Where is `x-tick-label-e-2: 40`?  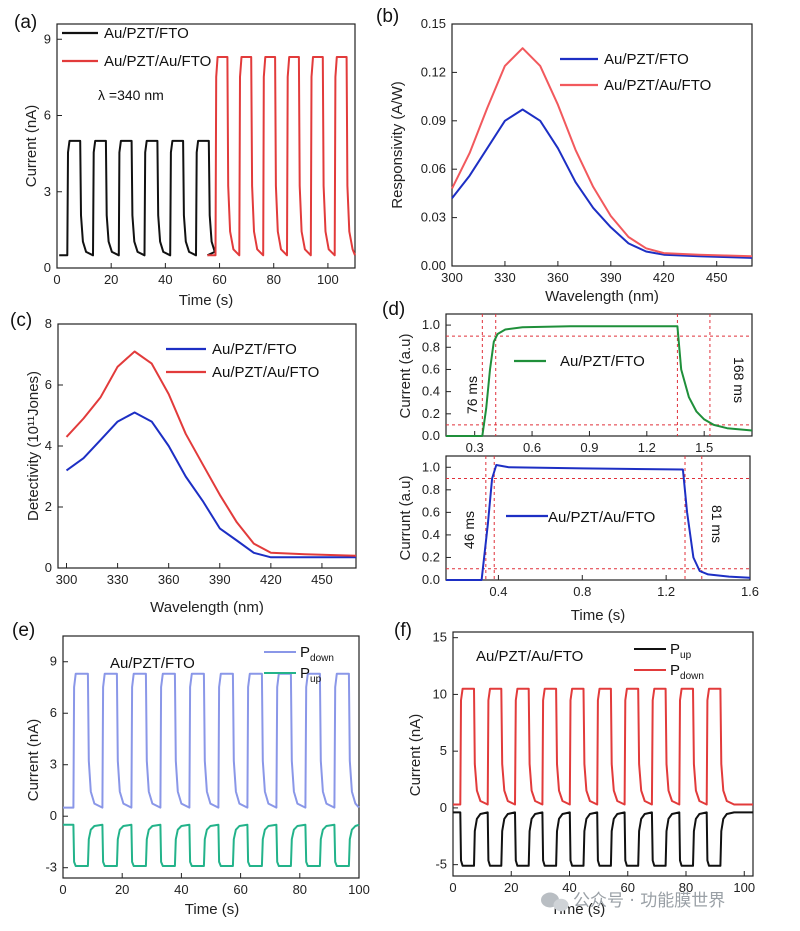 x-tick-label-e-2: 40 is located at coordinates (181, 889).